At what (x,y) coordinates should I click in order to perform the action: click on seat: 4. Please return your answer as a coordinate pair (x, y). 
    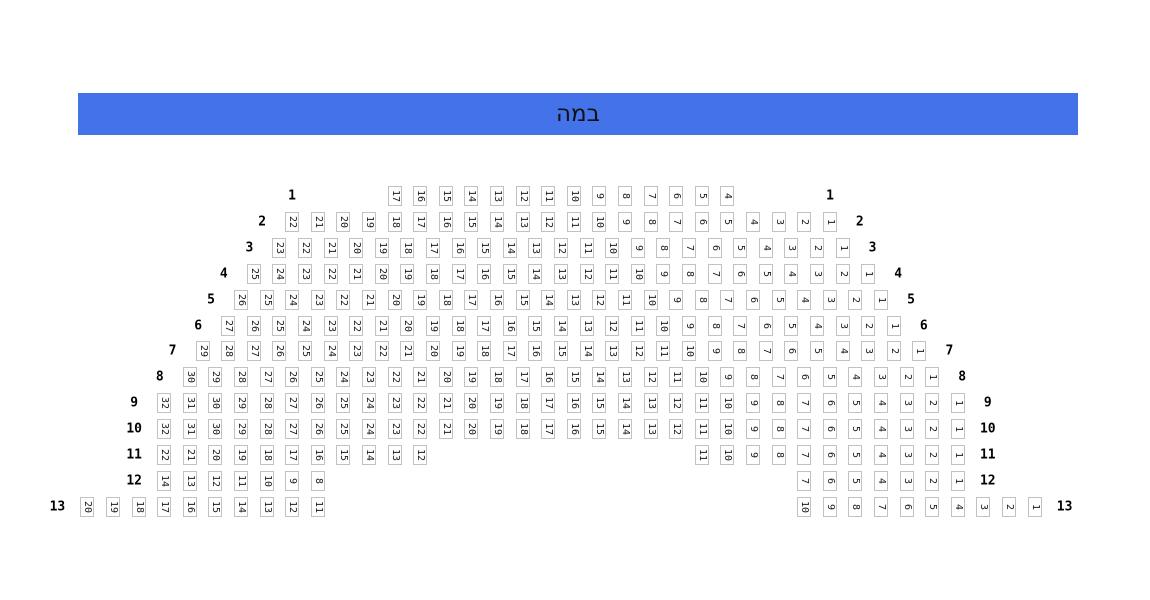
    Looking at the image, I should click on (727, 196).